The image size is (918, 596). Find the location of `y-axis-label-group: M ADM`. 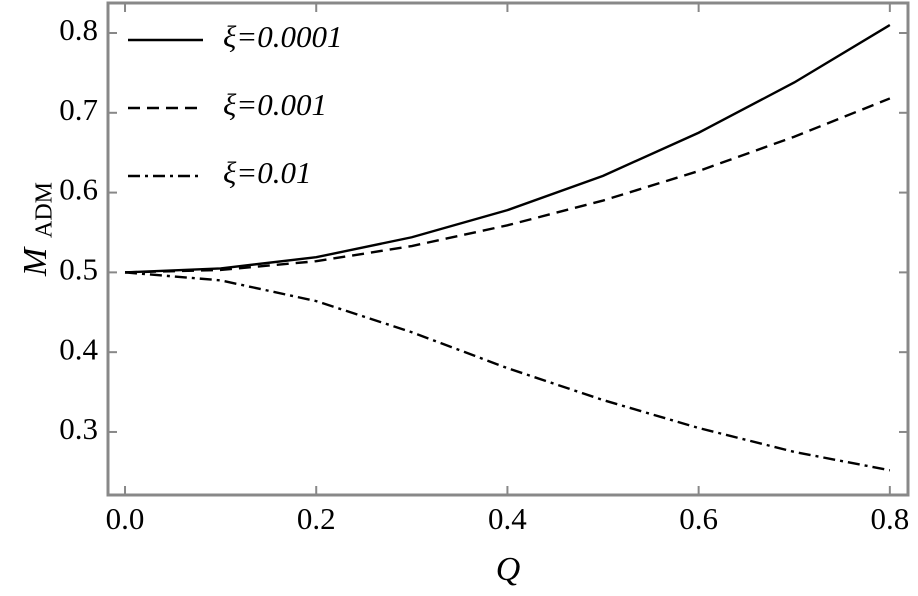

y-axis-label-group: M ADM is located at coordinates (37, 229).